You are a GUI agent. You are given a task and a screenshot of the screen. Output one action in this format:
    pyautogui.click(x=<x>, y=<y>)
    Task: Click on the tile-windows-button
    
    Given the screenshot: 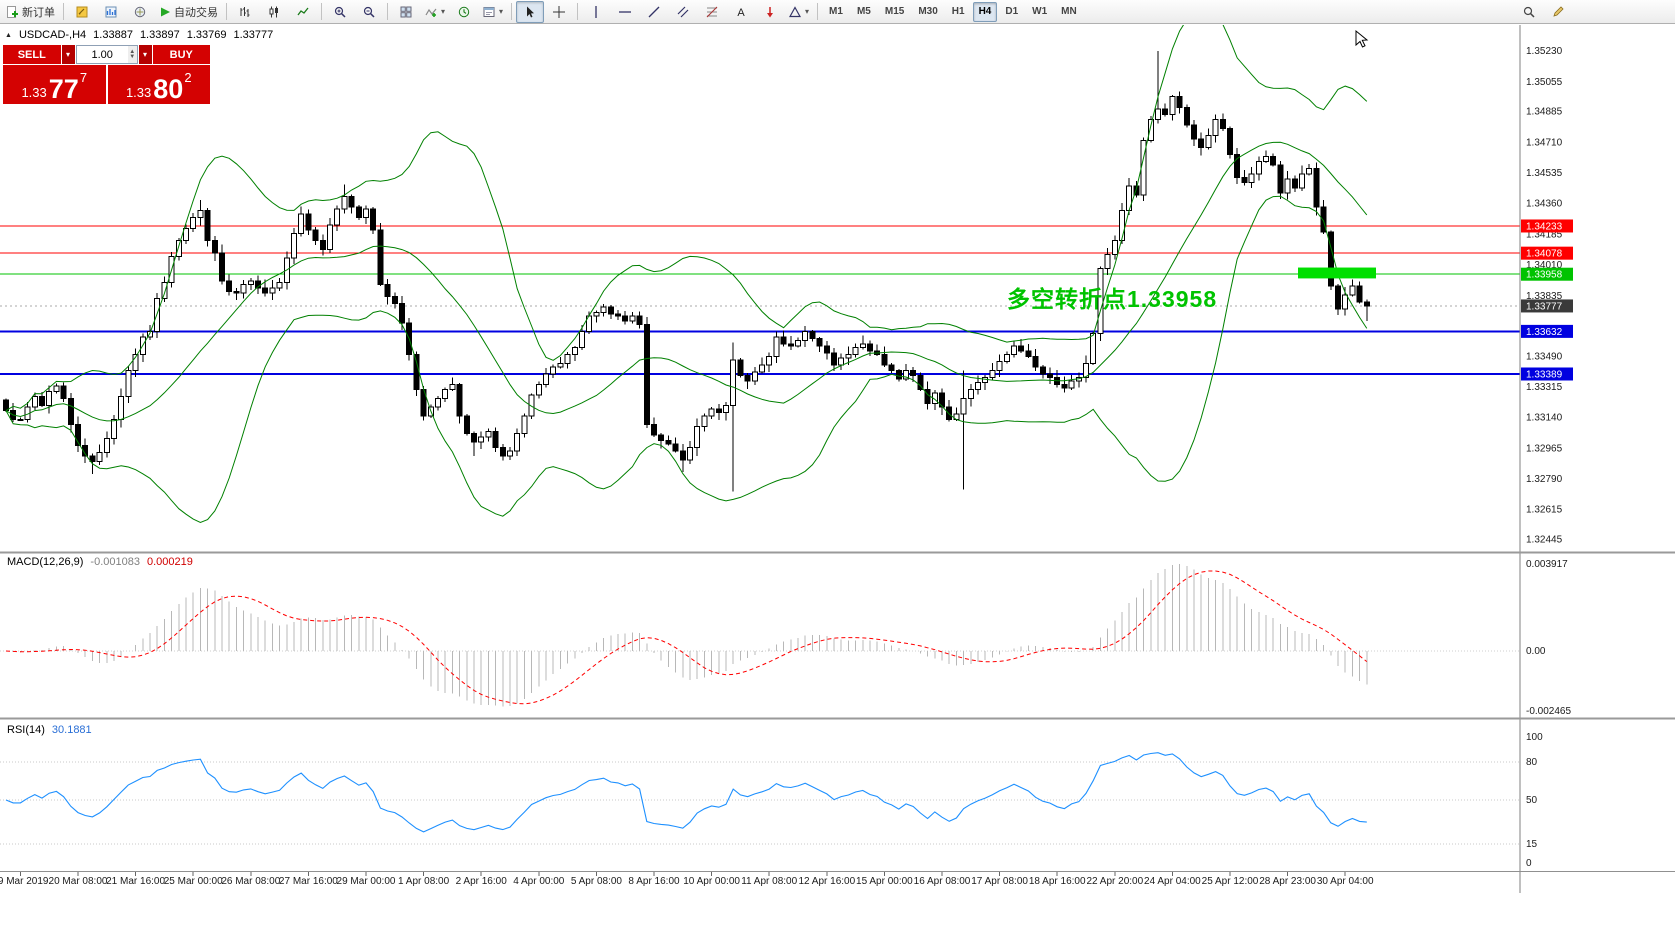 What is the action you would take?
    pyautogui.click(x=406, y=12)
    